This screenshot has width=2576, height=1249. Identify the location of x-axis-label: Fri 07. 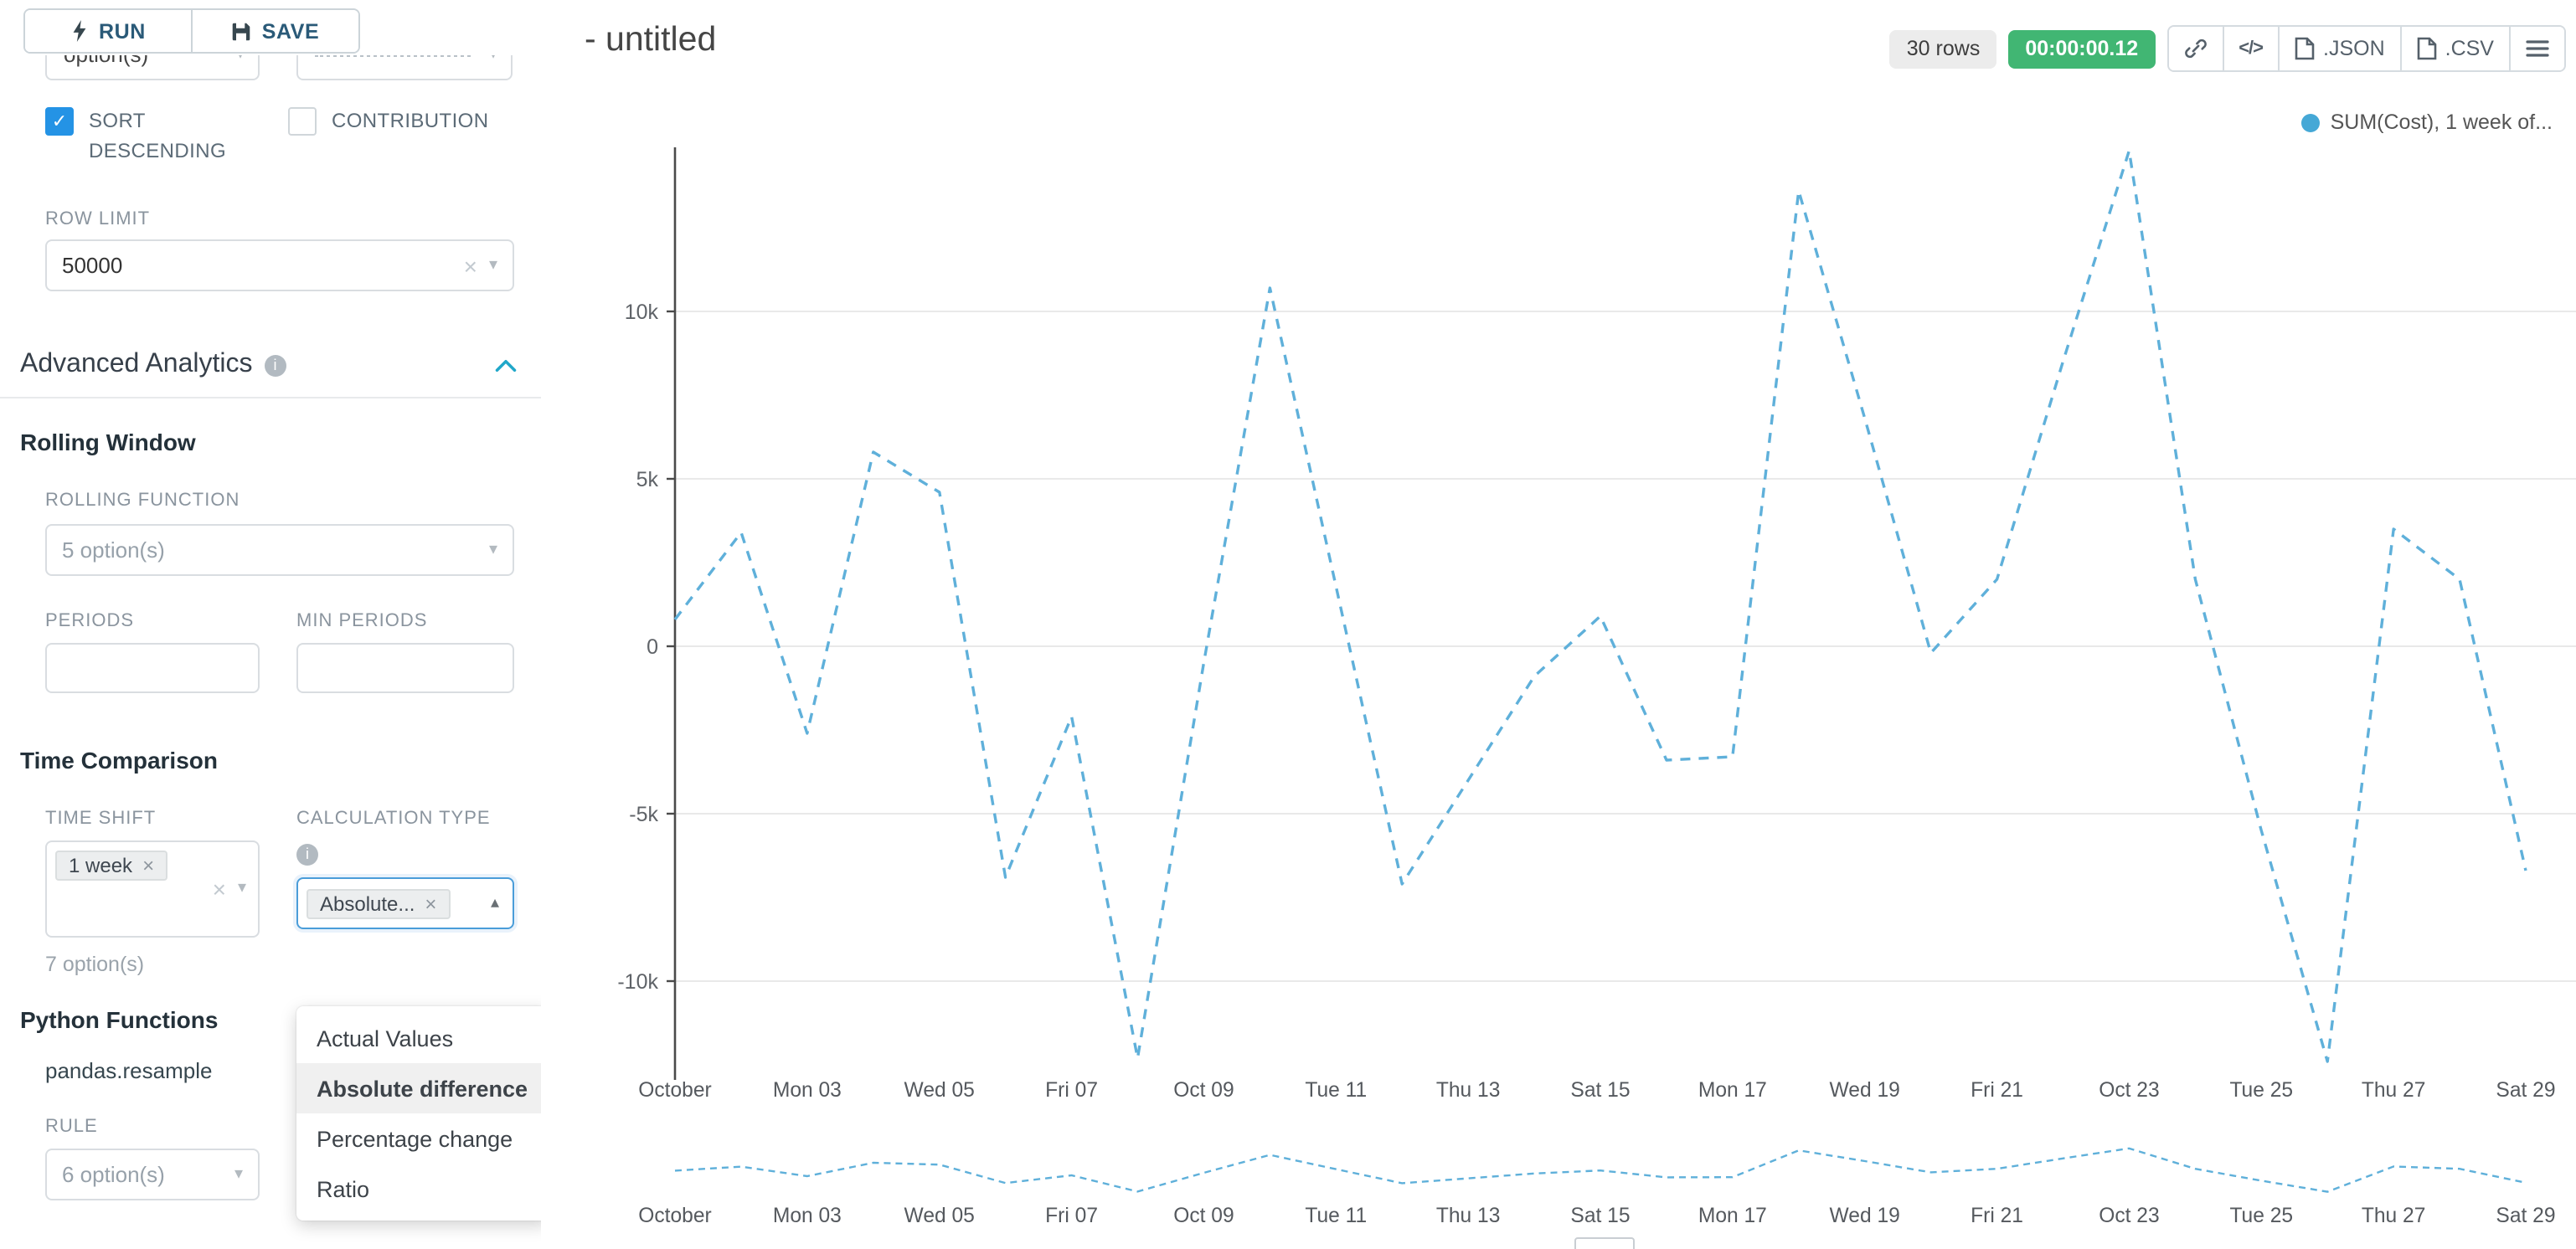
(1071, 1090).